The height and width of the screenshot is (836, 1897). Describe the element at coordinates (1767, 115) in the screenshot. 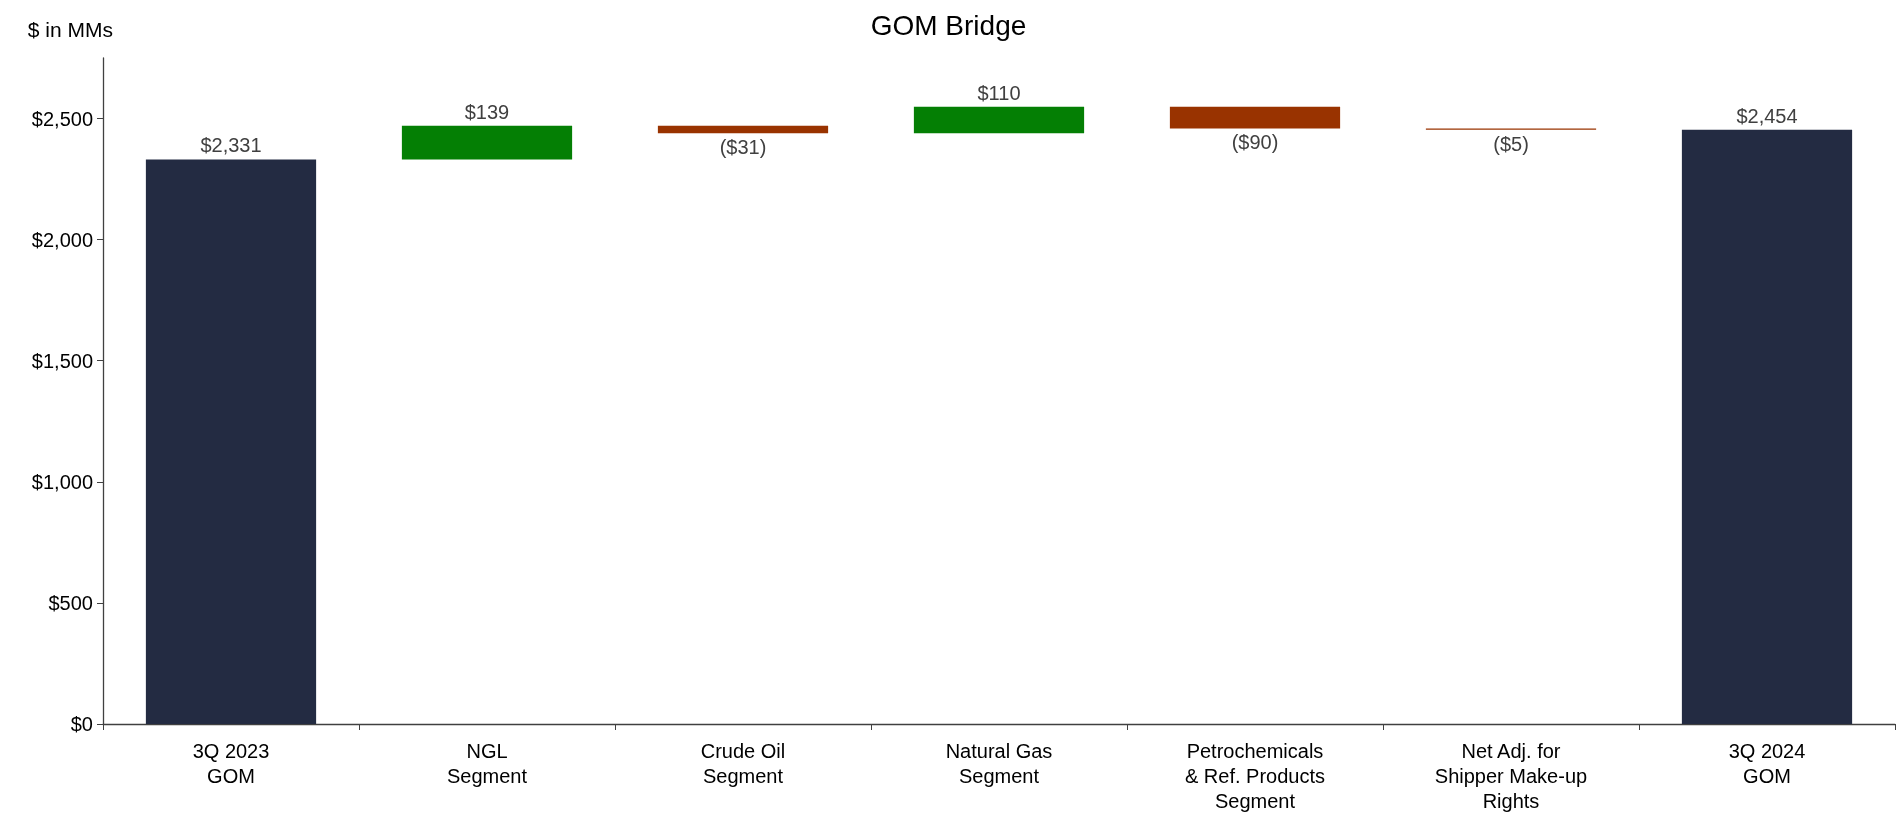

I see `data-label: $2,454` at that location.